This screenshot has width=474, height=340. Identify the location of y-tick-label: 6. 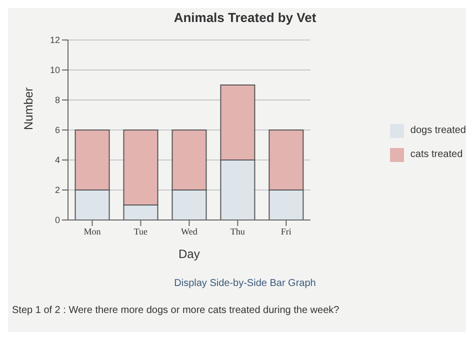
(57, 130).